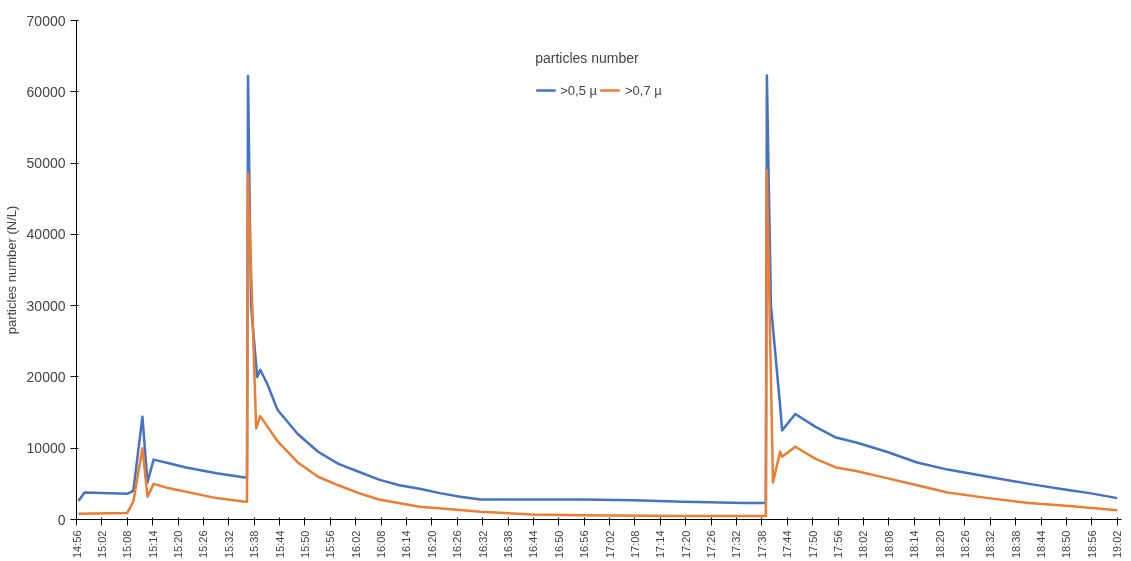 The image size is (1131, 561). Describe the element at coordinates (11, 270) in the screenshot. I see `y-axis-title: particles number (N/L)` at that location.